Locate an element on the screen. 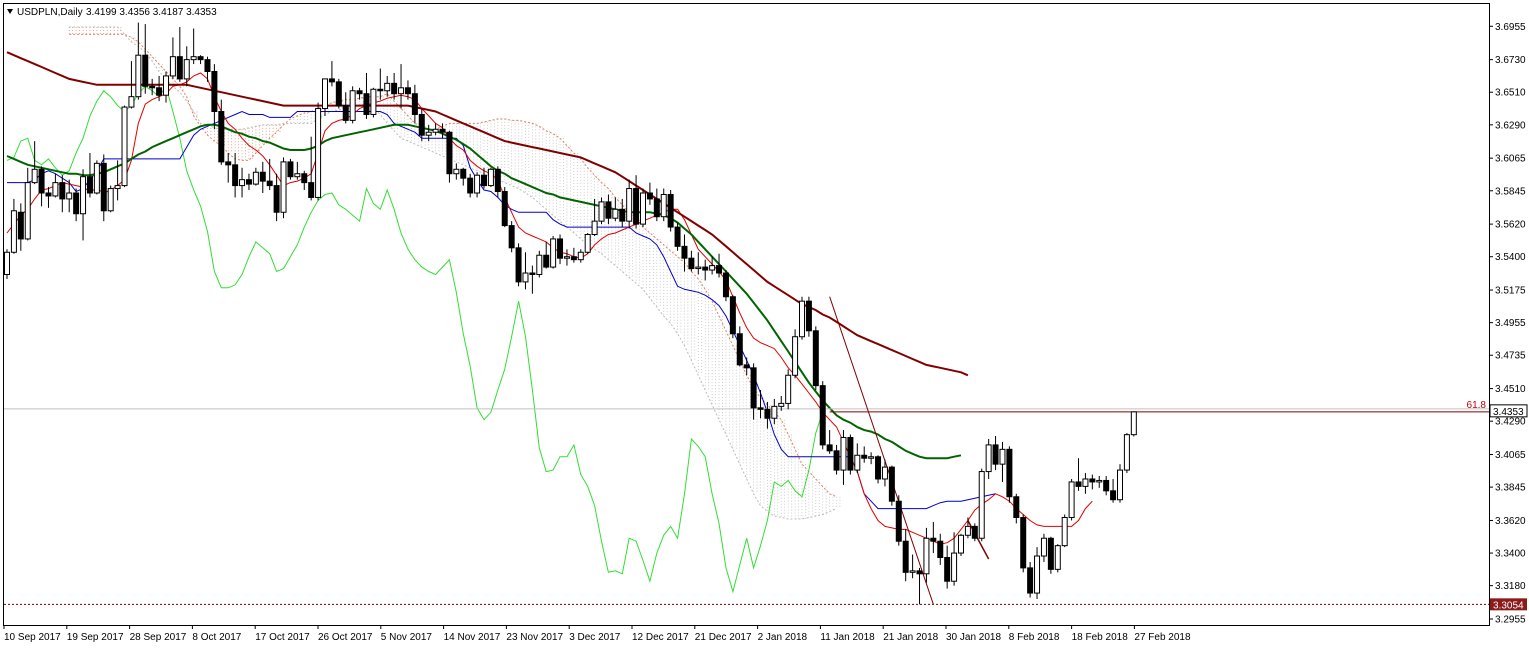  low-price-box is located at coordinates (1508, 604).